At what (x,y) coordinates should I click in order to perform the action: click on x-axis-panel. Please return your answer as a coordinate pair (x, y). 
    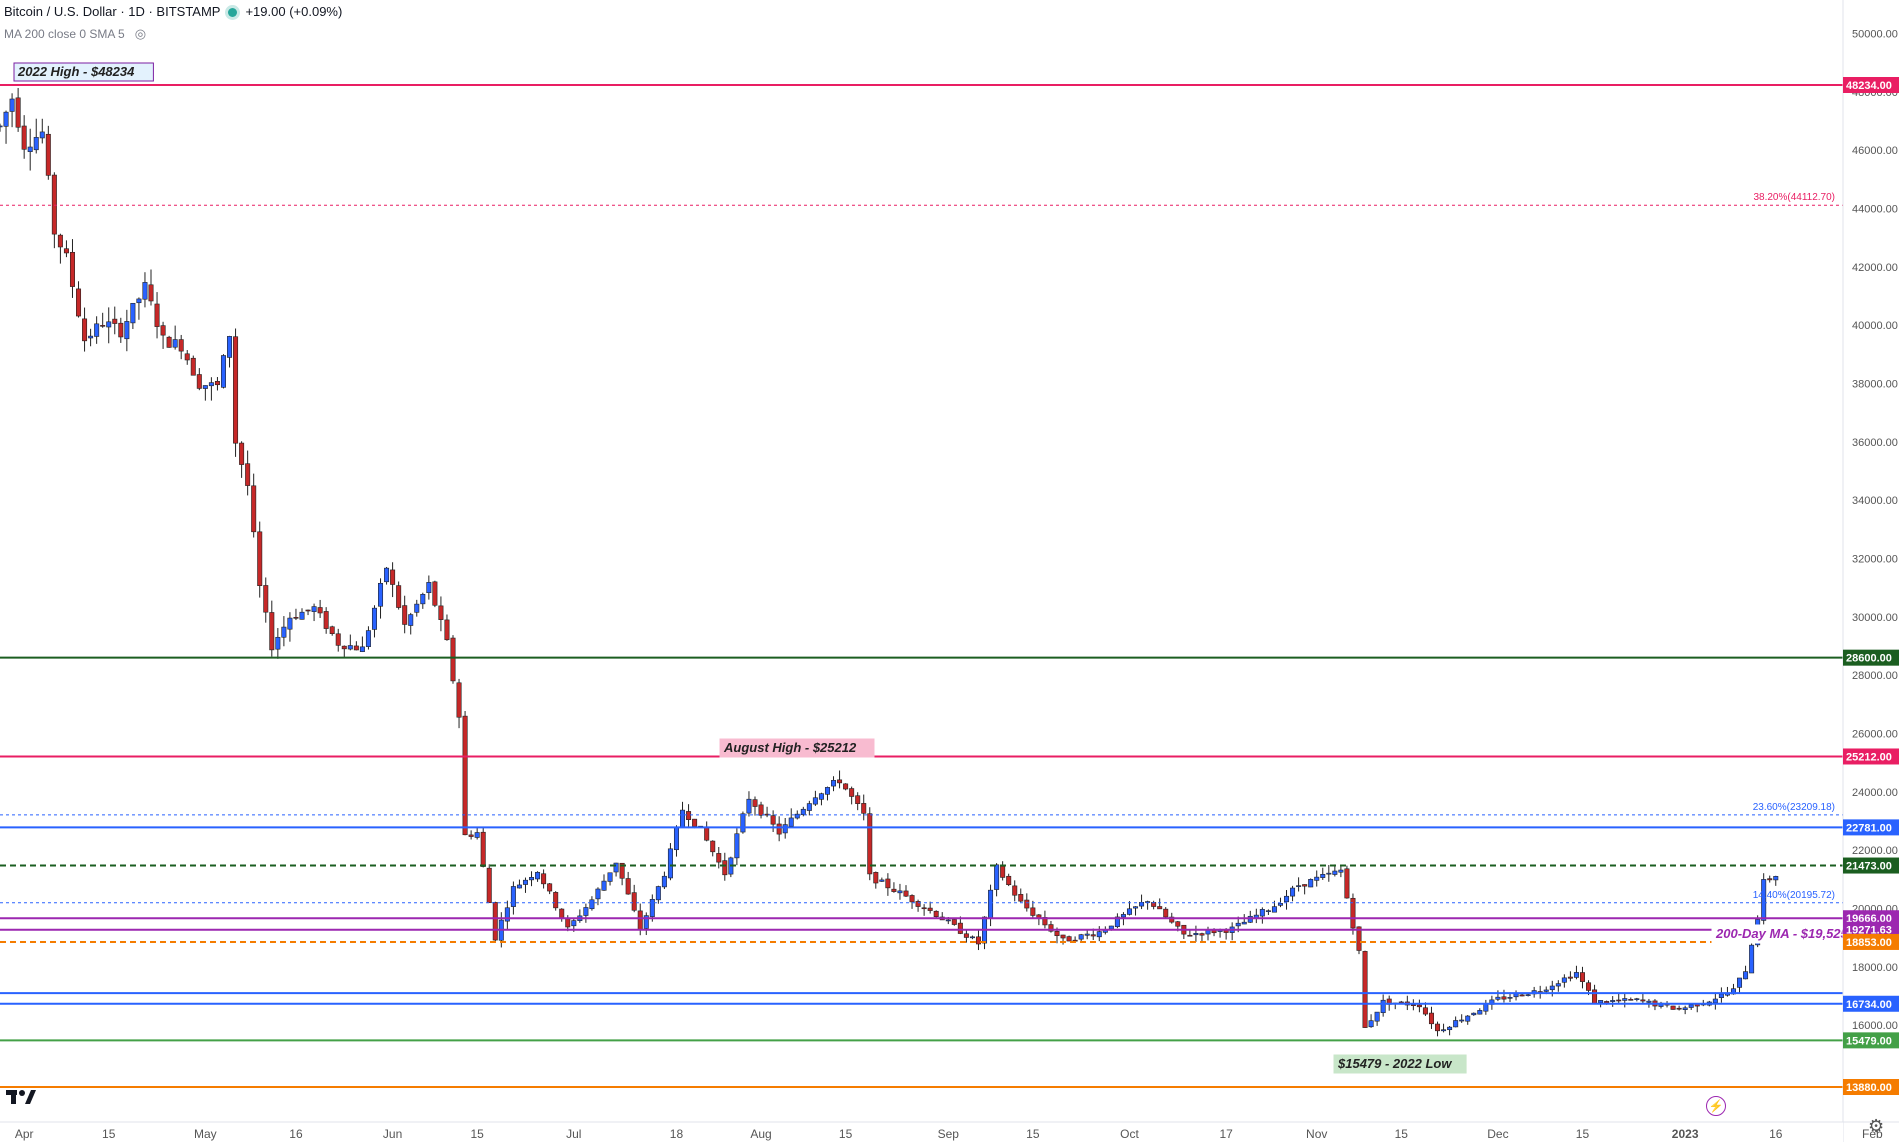
    Looking at the image, I should click on (921, 1132).